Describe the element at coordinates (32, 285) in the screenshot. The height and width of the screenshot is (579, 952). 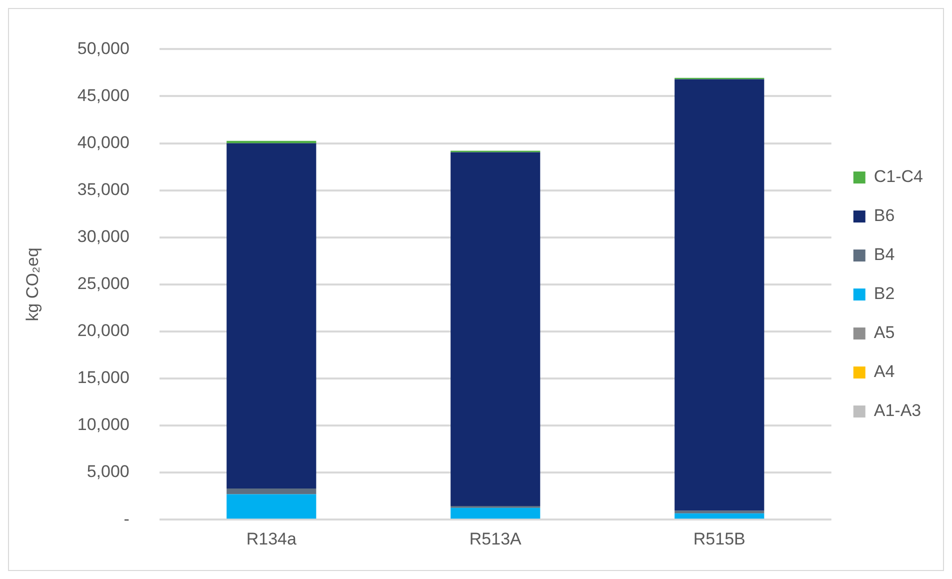
I see `y-axis-title: kg CO₂eq` at that location.